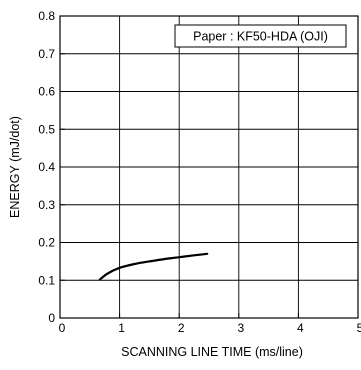 Image resolution: width=361 pixels, height=370 pixels. I want to click on y-tick-label: 0.6, so click(46, 92).